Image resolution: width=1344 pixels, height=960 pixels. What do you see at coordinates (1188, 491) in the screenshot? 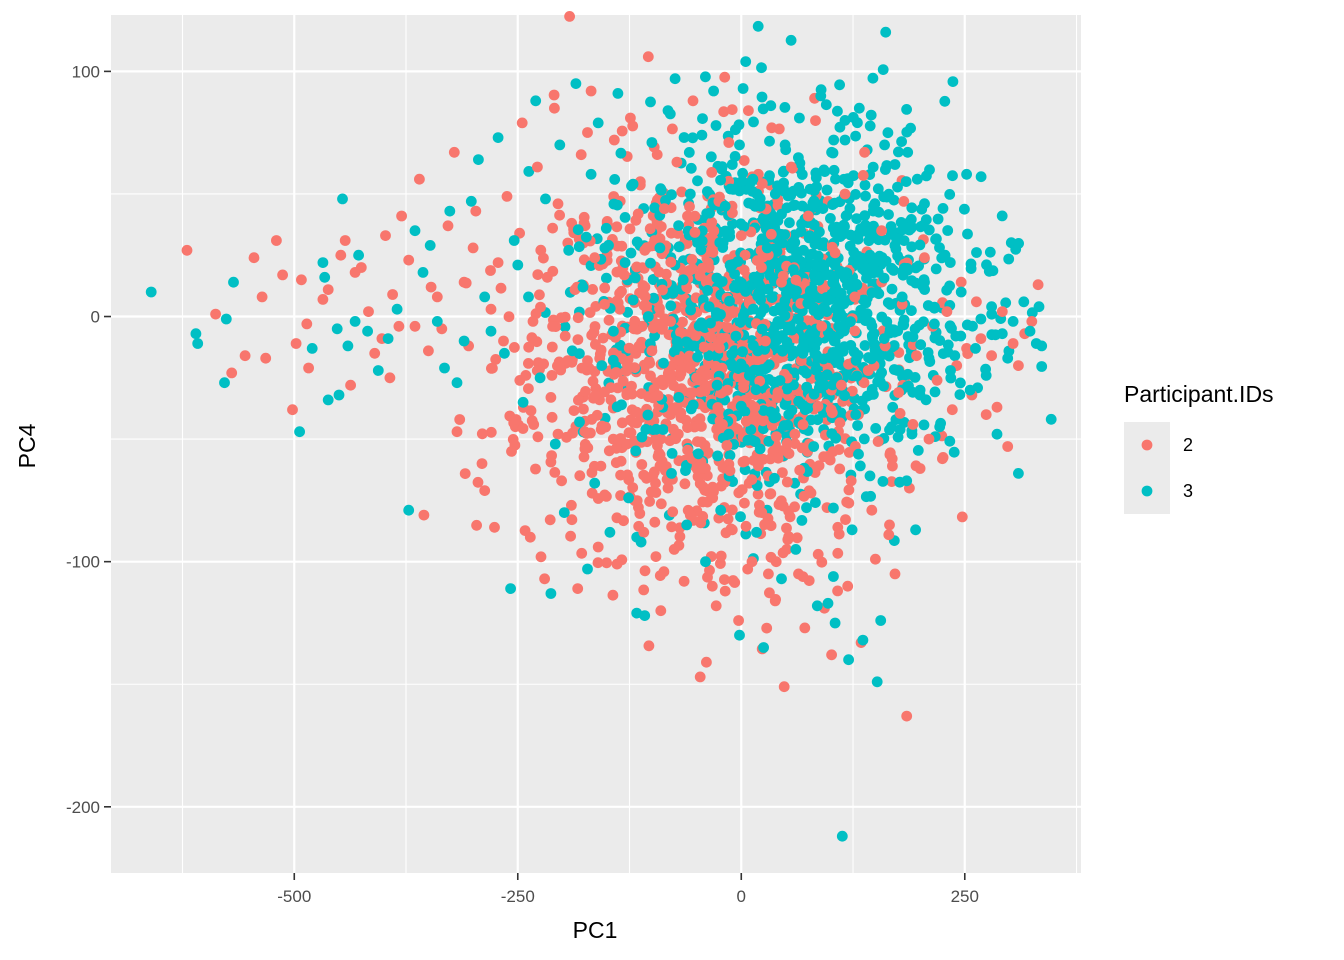
I see `legend-label-3: 3` at bounding box center [1188, 491].